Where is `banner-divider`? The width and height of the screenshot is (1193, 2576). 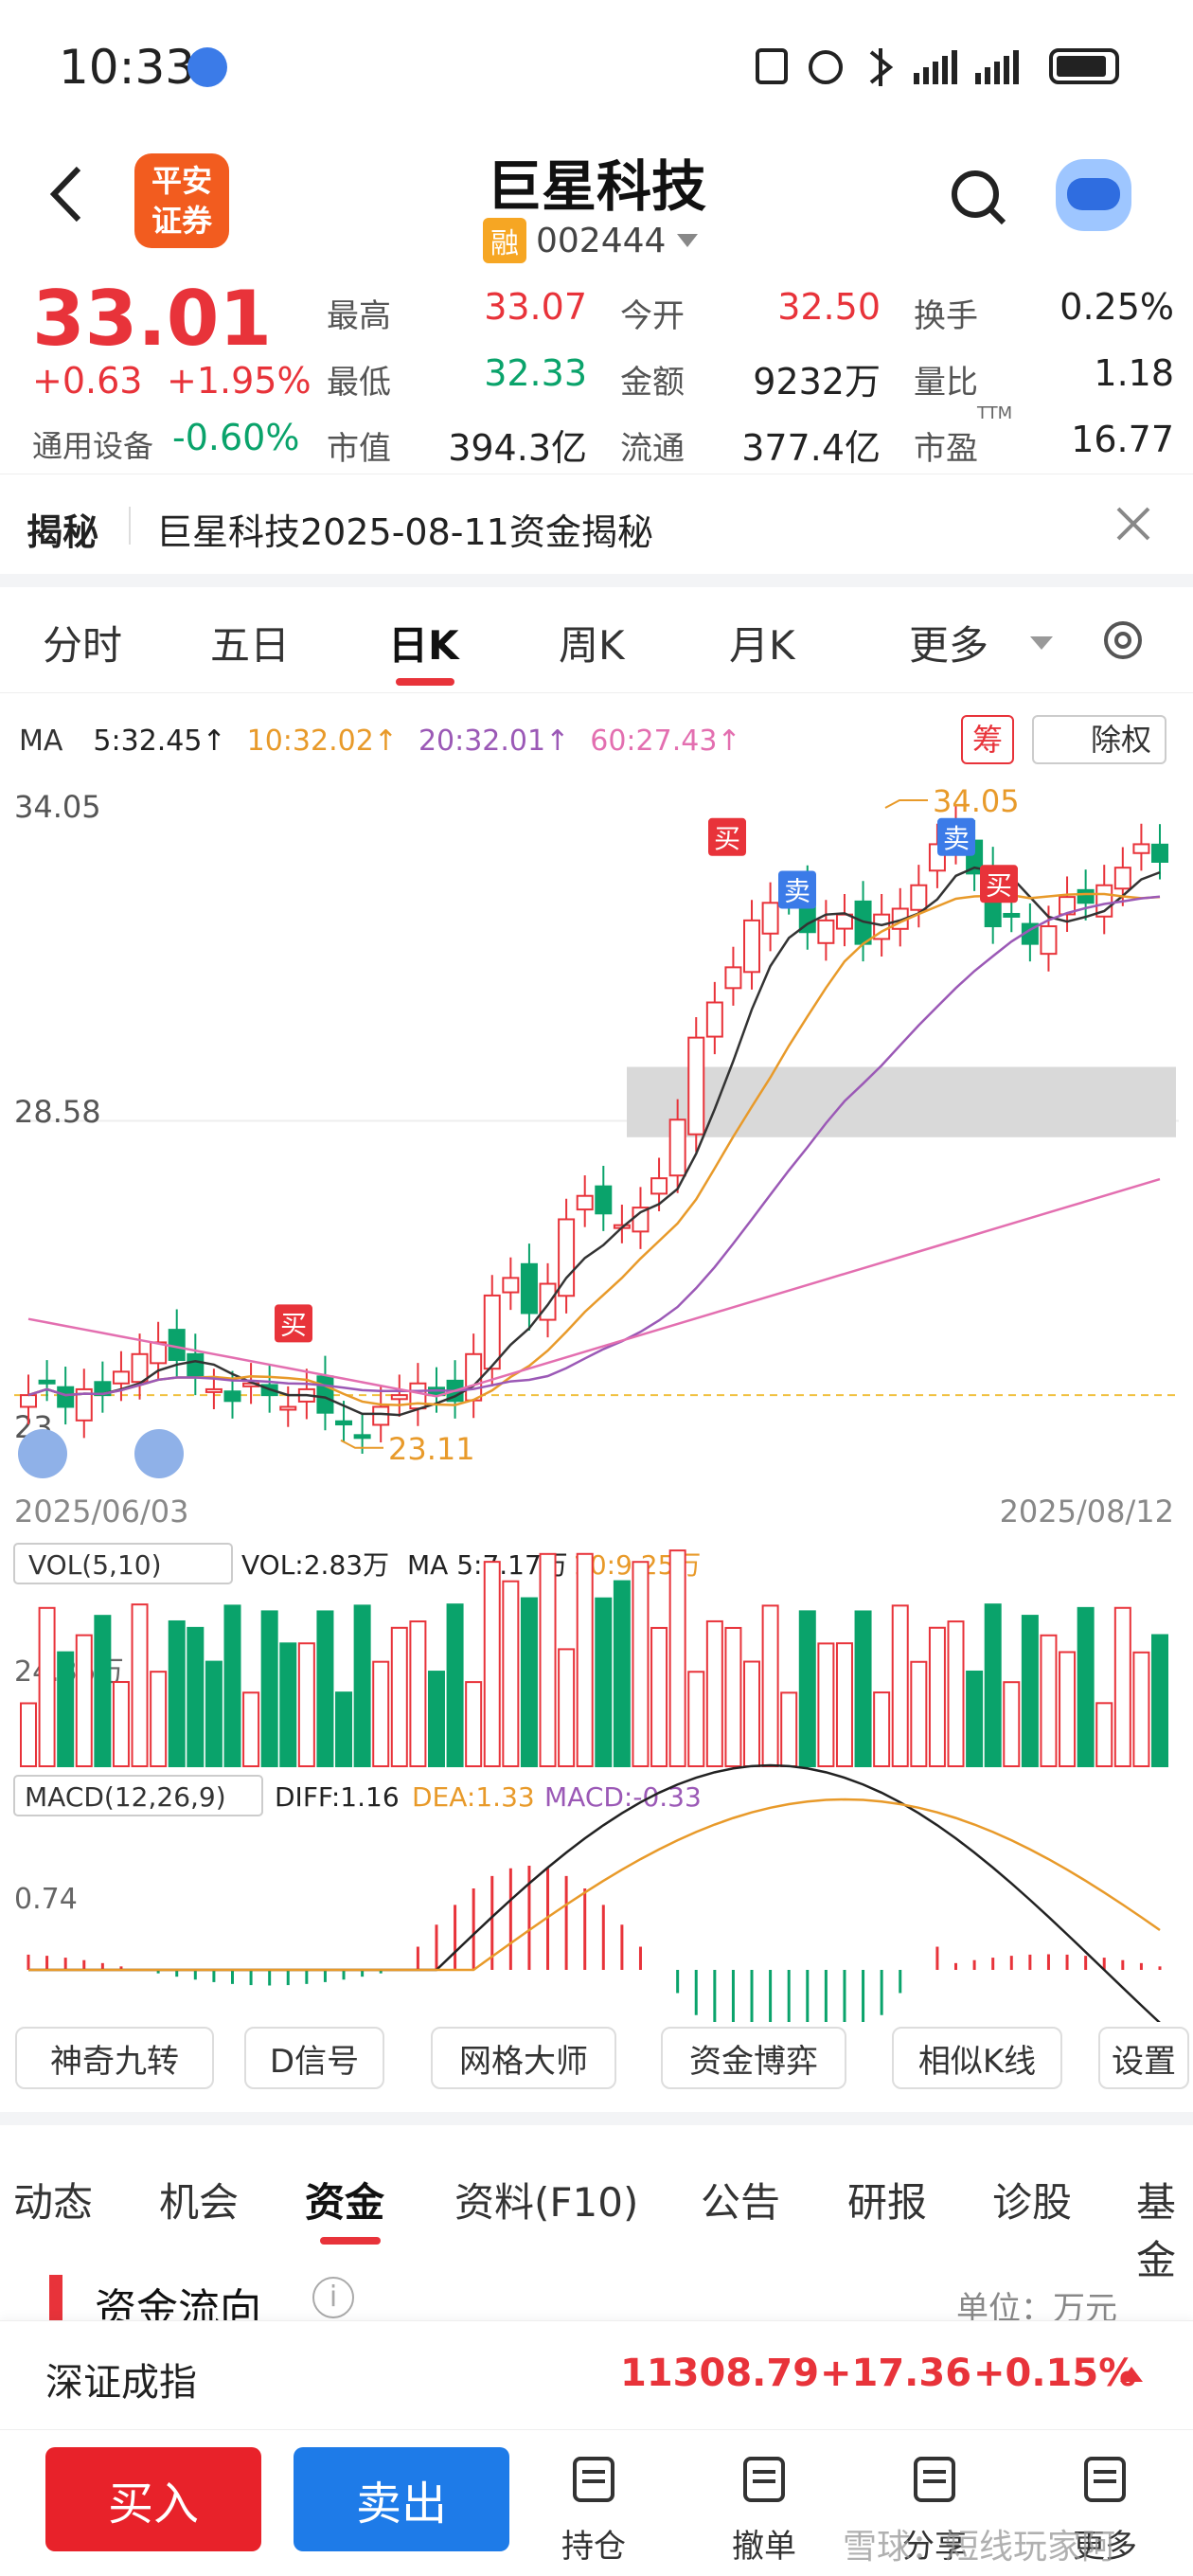 banner-divider is located at coordinates (130, 526).